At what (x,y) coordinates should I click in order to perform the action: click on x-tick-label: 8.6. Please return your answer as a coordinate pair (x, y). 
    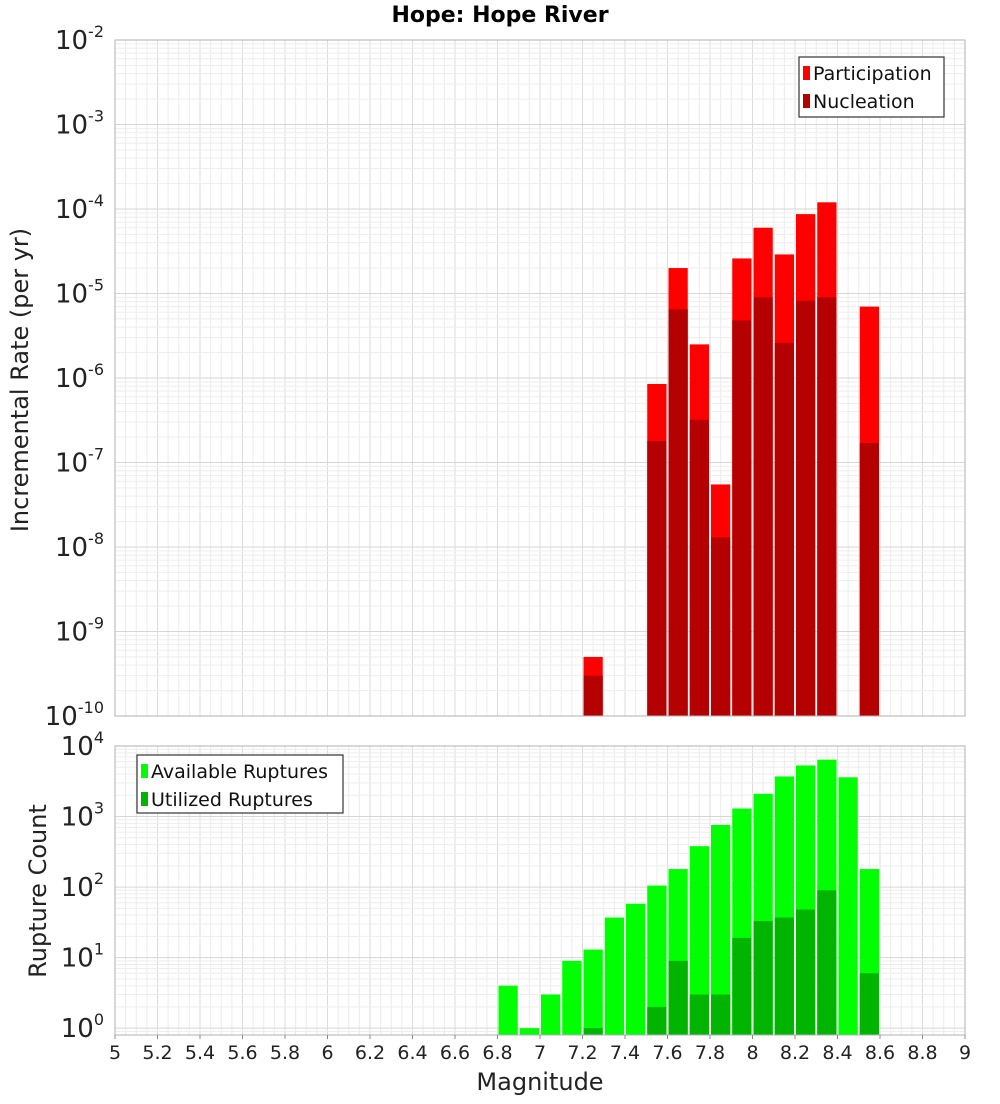
    Looking at the image, I should click on (880, 1053).